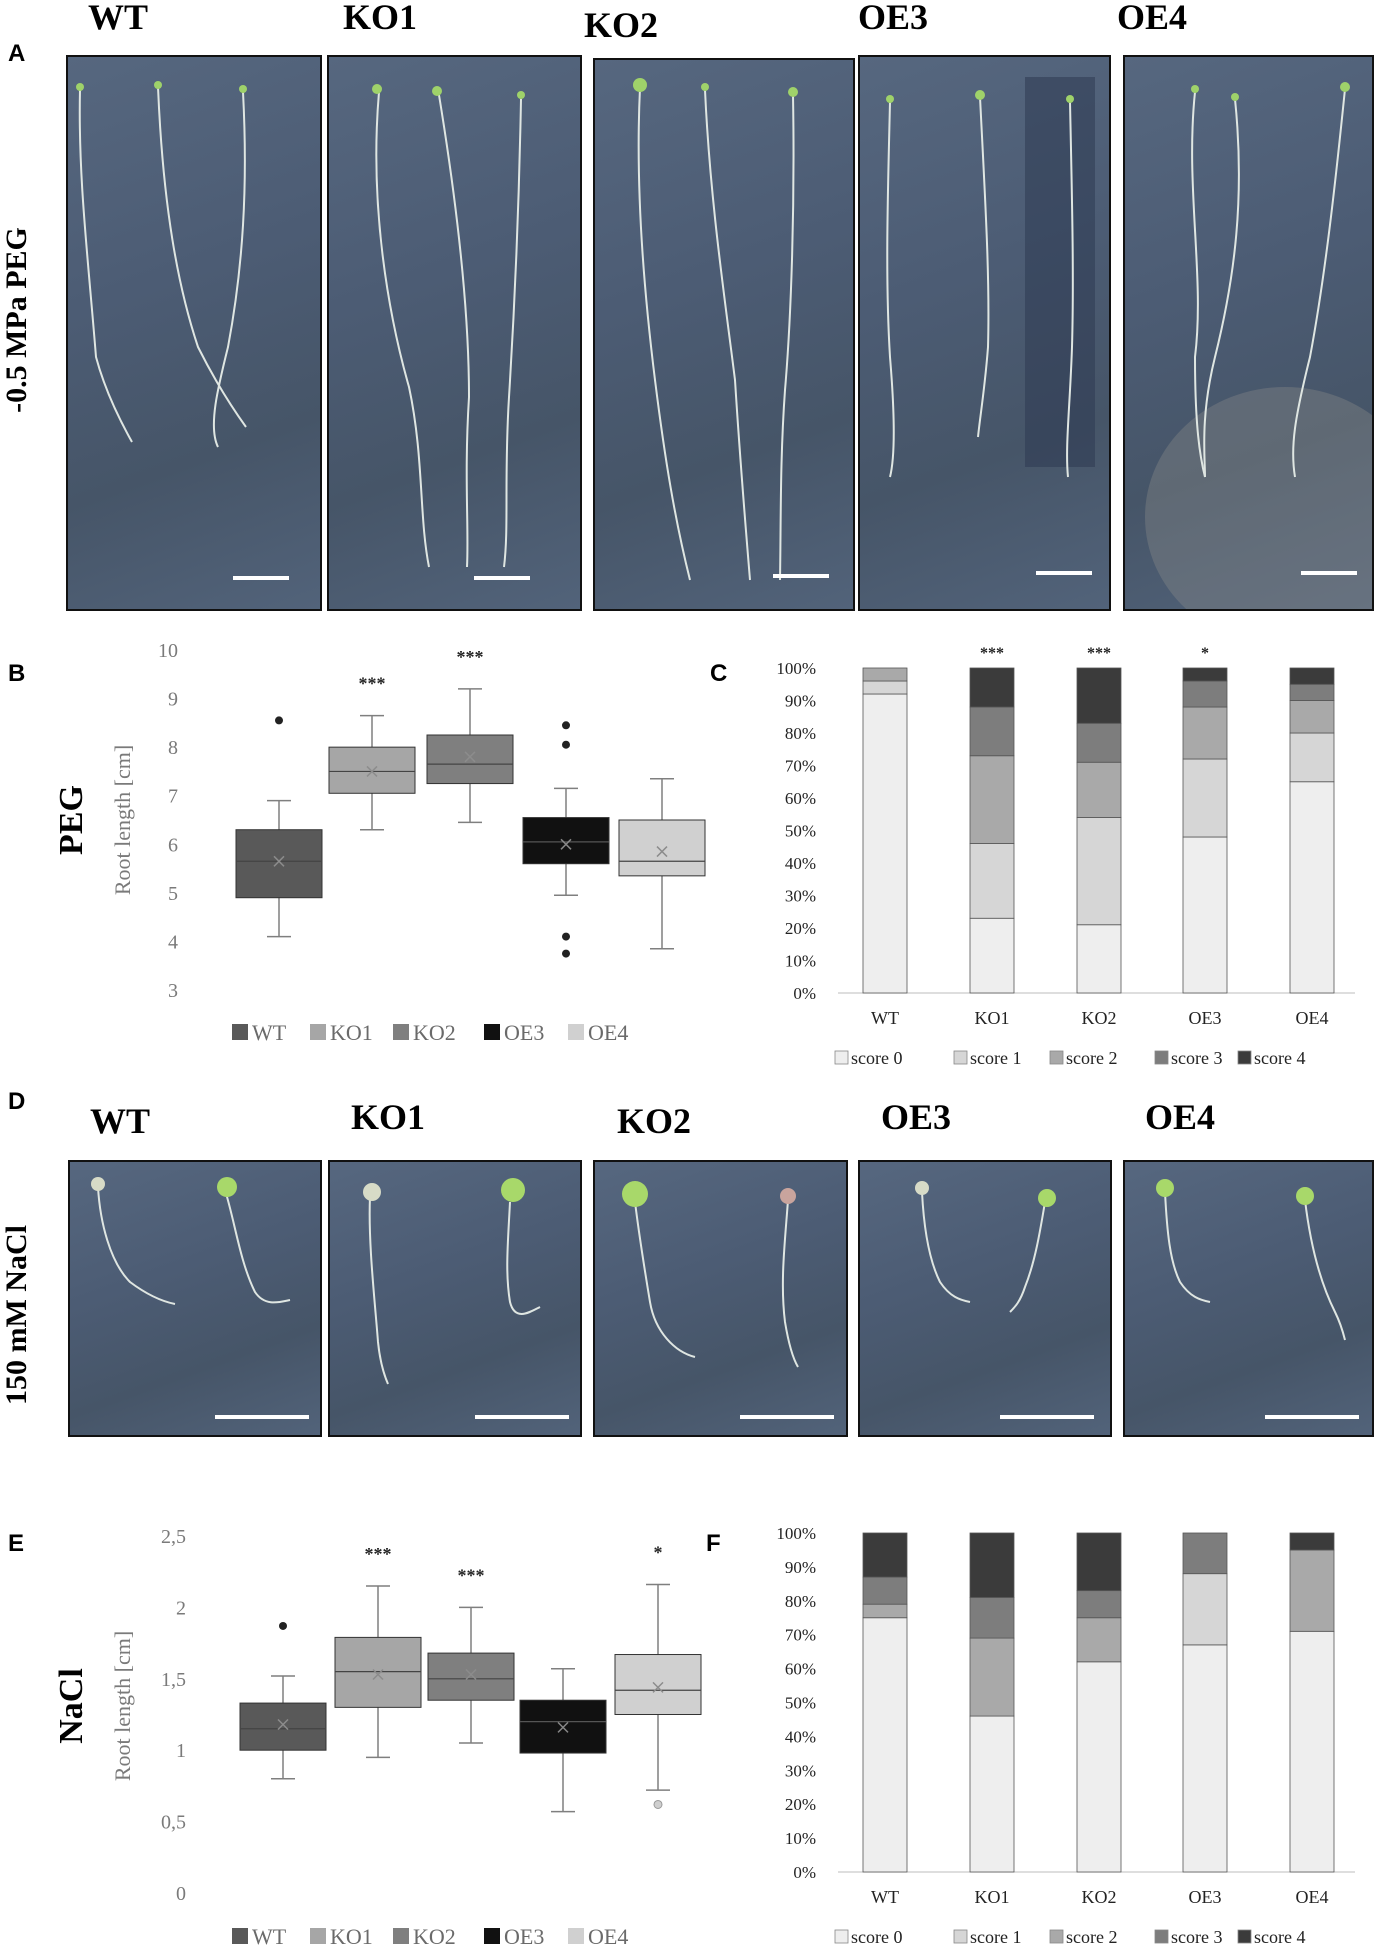  Describe the element at coordinates (173, 1823) in the screenshot. I see `y-tick-label: 0,5` at that location.